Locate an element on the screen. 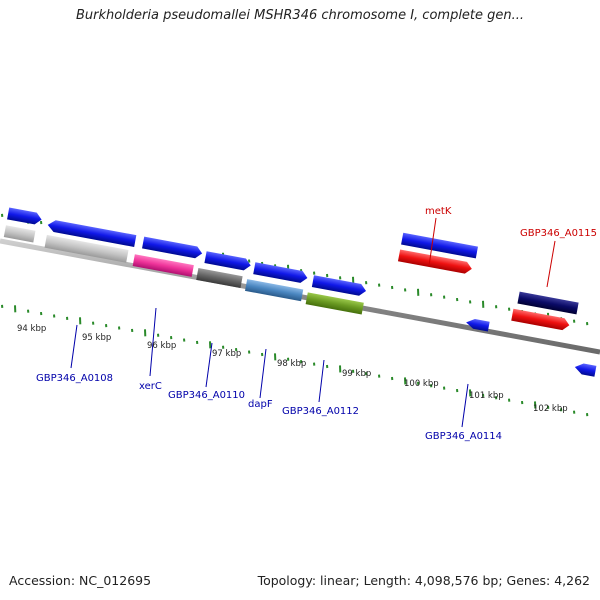 The height and width of the screenshot is (600, 600). gene-gbp346-a0108 is located at coordinates (86, 248).